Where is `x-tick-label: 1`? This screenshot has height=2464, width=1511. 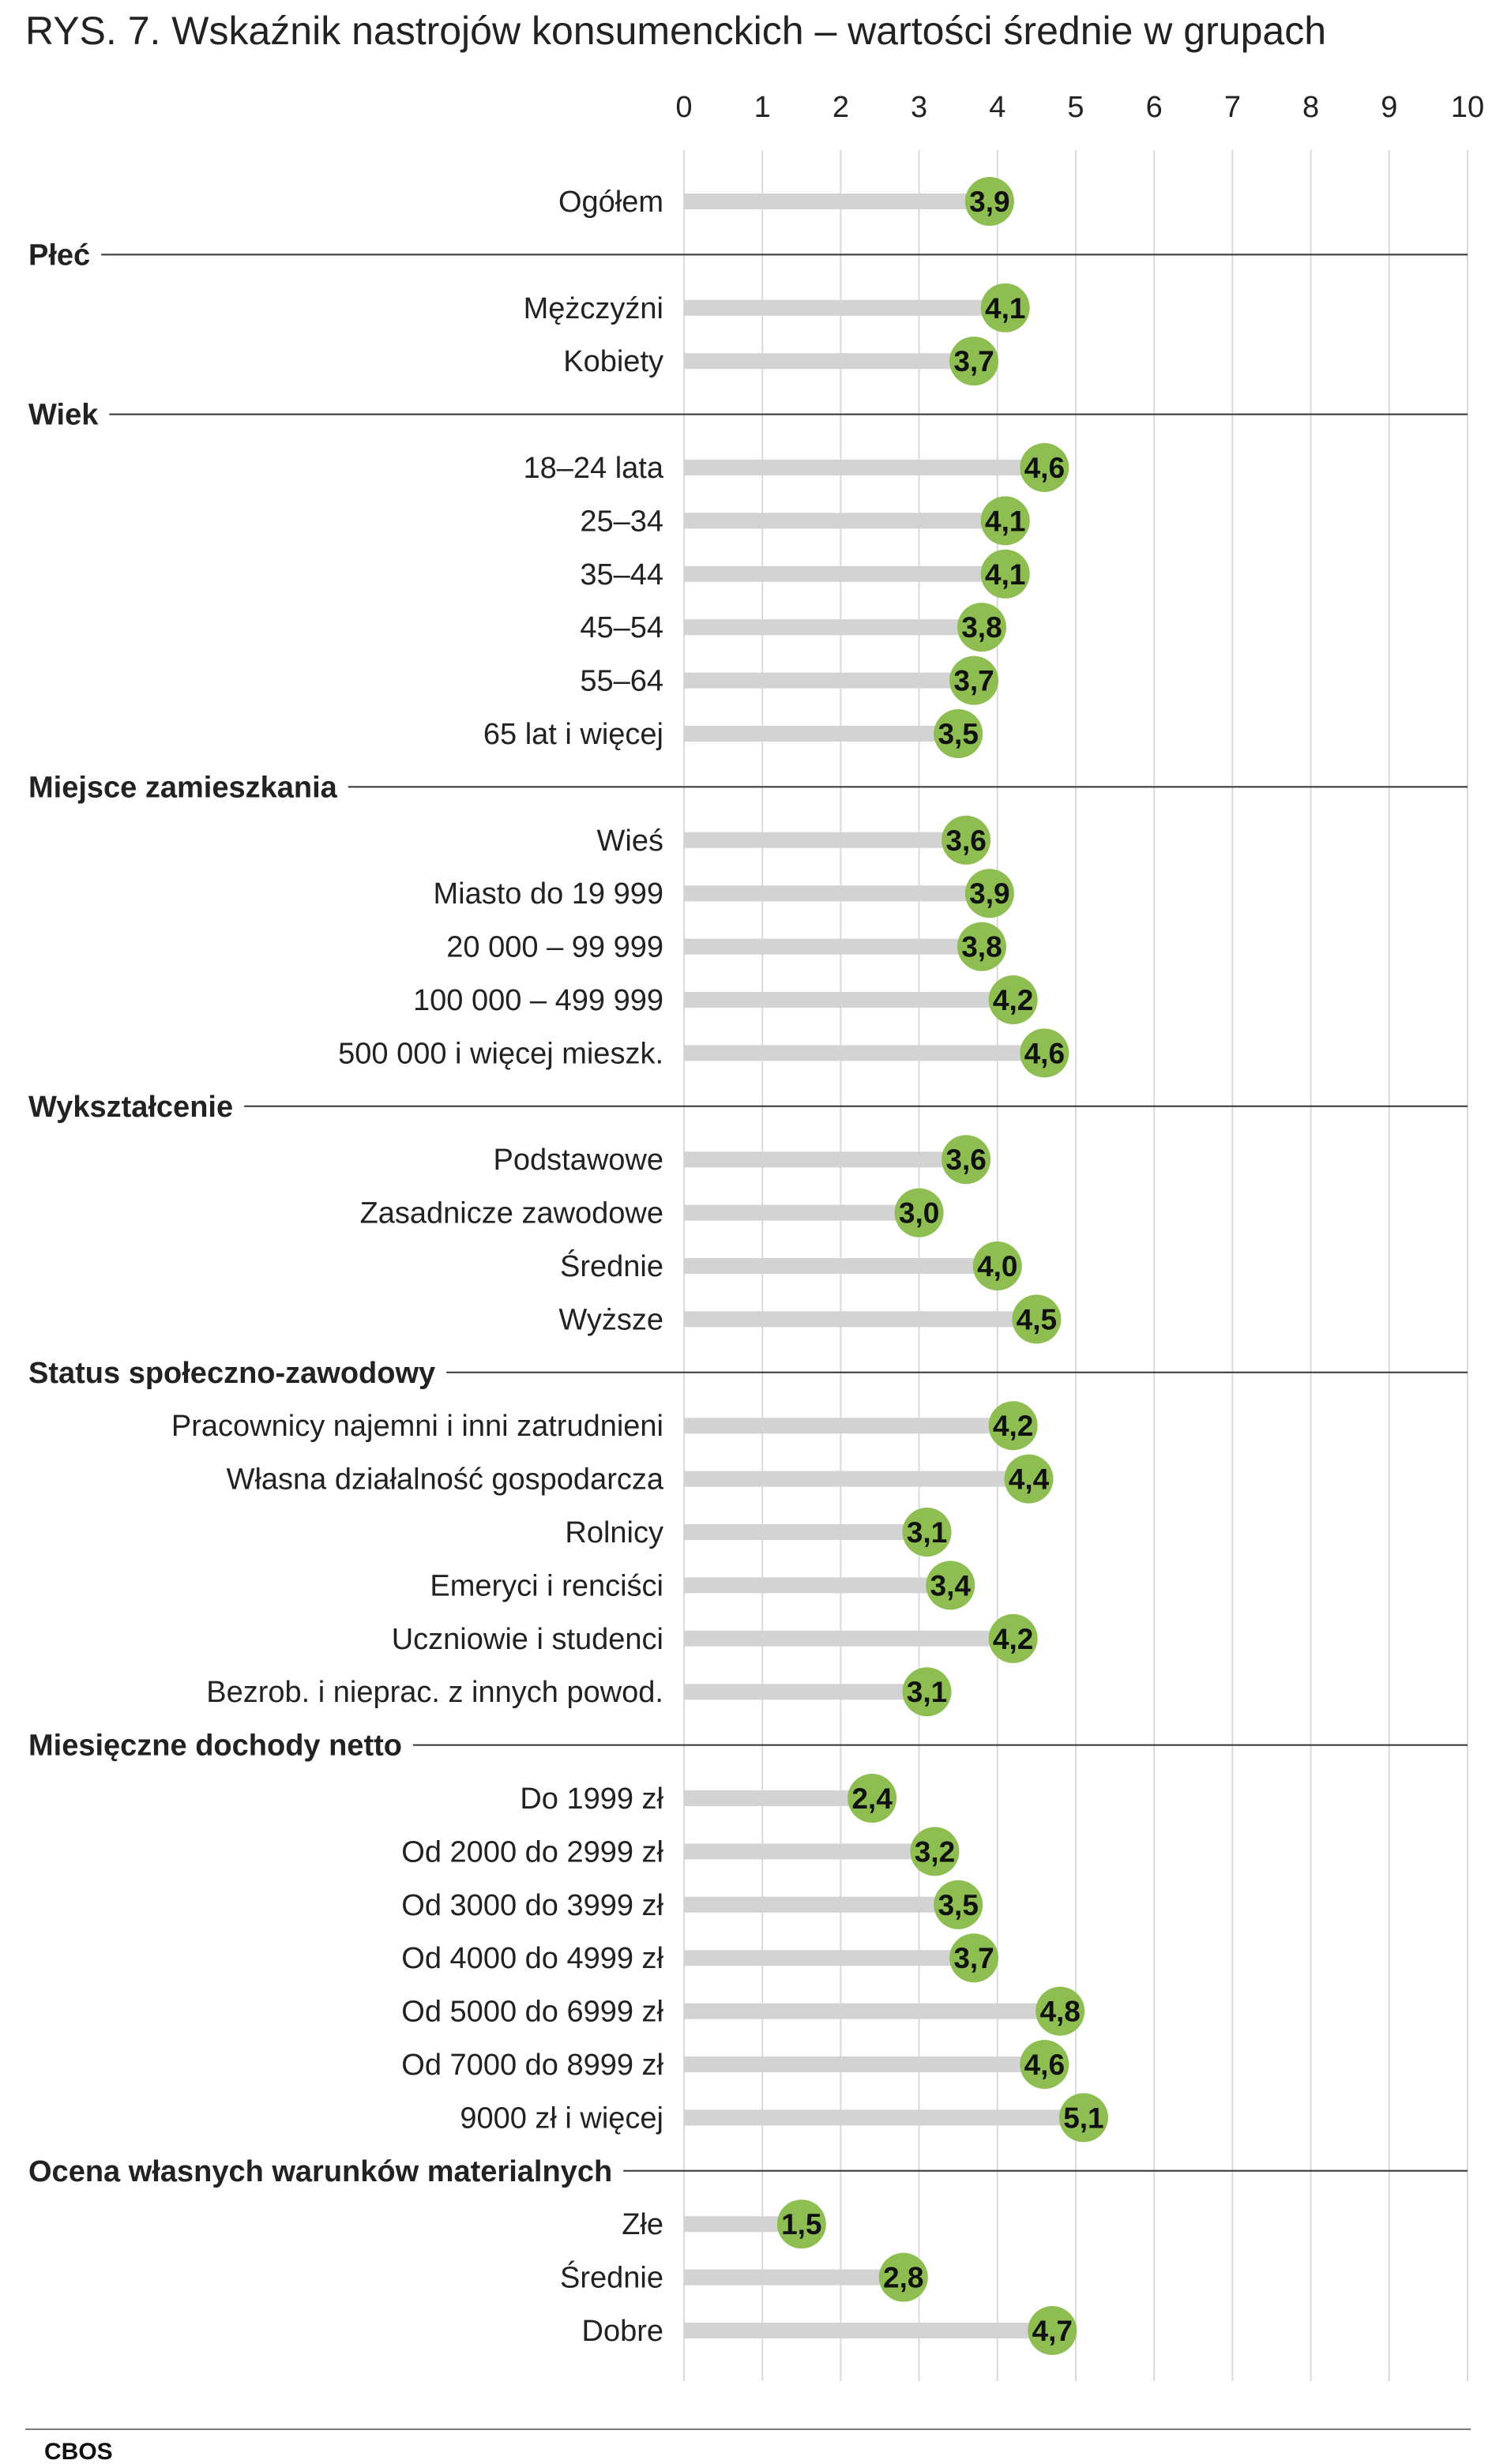
x-tick-label: 1 is located at coordinates (762, 107).